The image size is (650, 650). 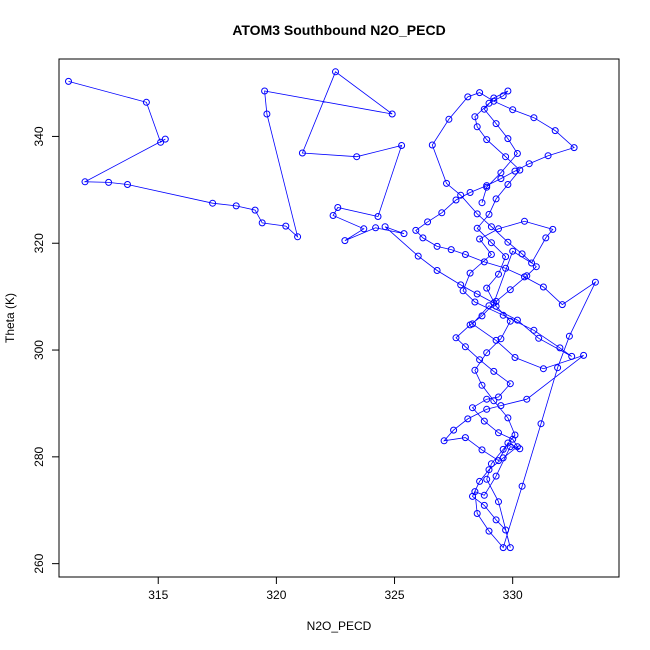 I want to click on y-tick-label: 280, so click(x=39, y=457).